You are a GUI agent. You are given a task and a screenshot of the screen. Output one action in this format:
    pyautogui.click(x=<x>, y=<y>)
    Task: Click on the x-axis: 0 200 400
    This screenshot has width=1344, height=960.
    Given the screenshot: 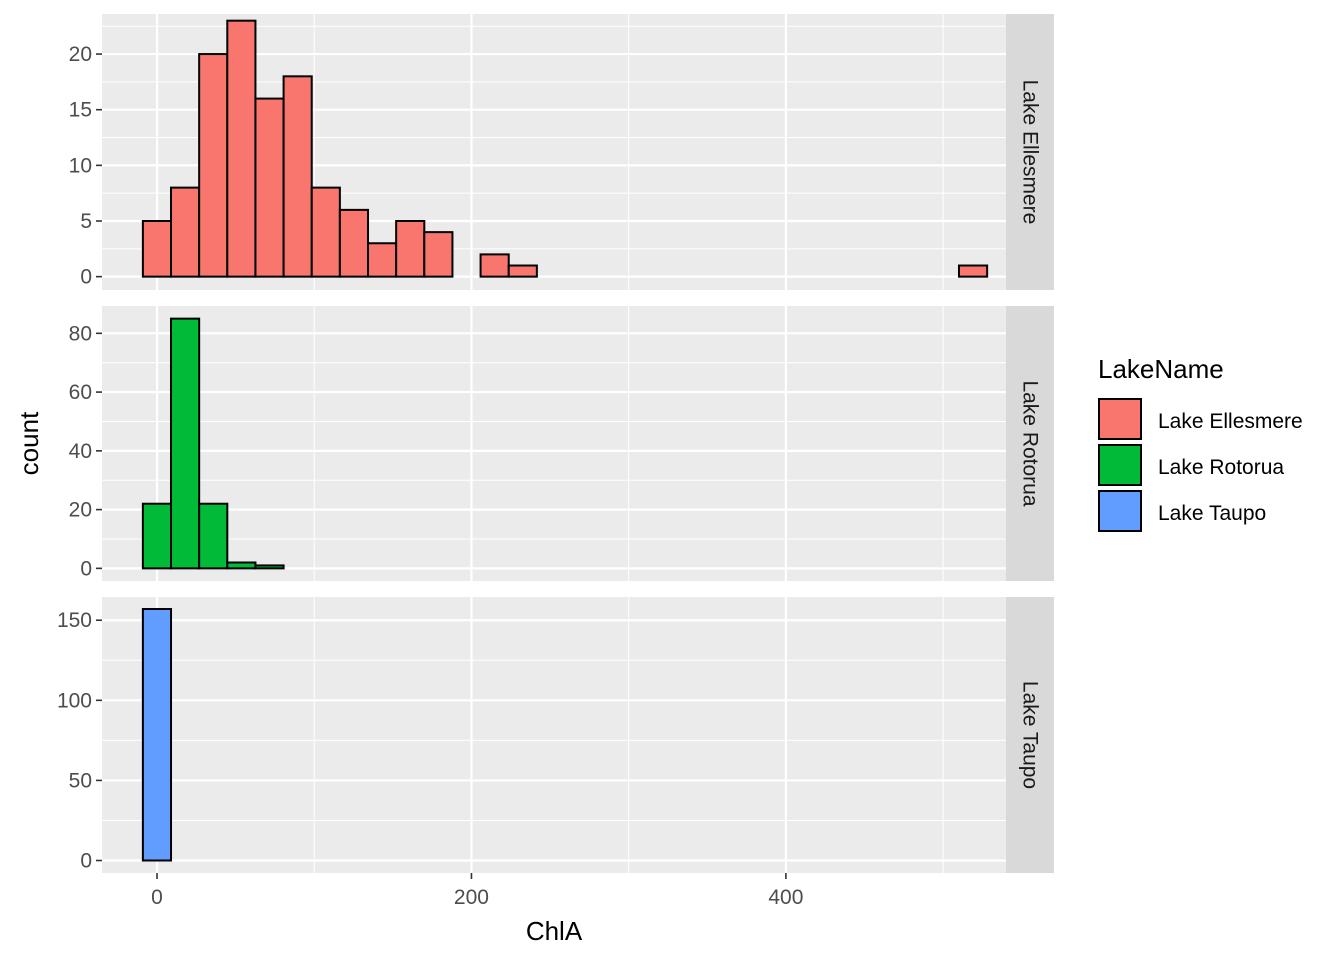 What is the action you would take?
    pyautogui.click(x=477, y=891)
    